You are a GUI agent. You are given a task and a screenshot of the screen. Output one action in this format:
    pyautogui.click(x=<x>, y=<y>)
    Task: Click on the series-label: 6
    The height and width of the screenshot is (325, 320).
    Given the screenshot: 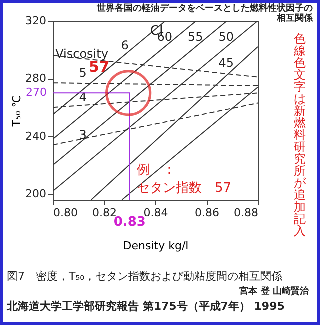 What is the action you would take?
    pyautogui.click(x=125, y=45)
    